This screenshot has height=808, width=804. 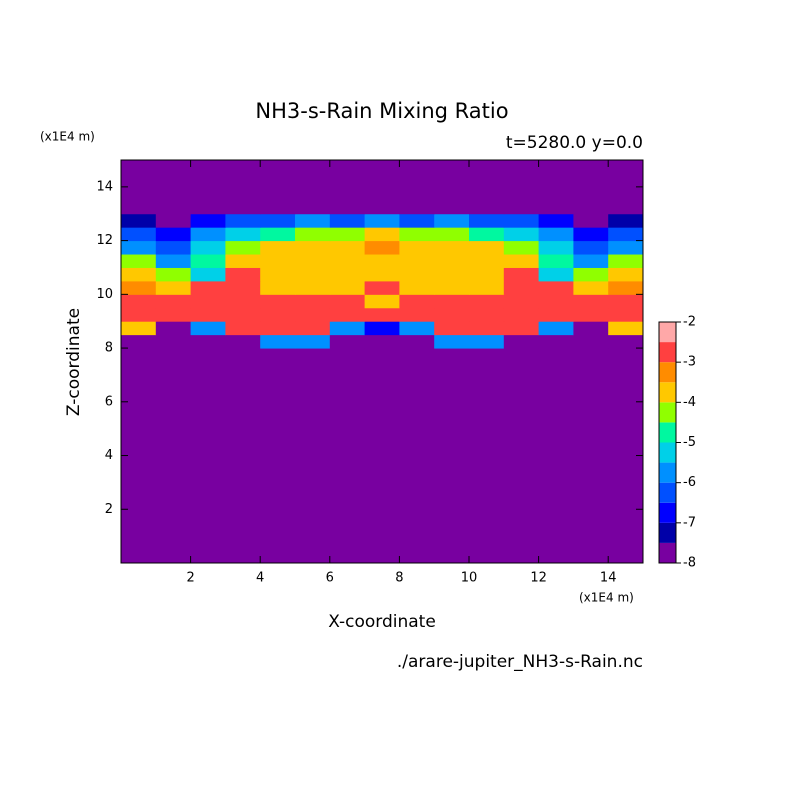 I want to click on y-tick-label: 2, so click(x=109, y=509).